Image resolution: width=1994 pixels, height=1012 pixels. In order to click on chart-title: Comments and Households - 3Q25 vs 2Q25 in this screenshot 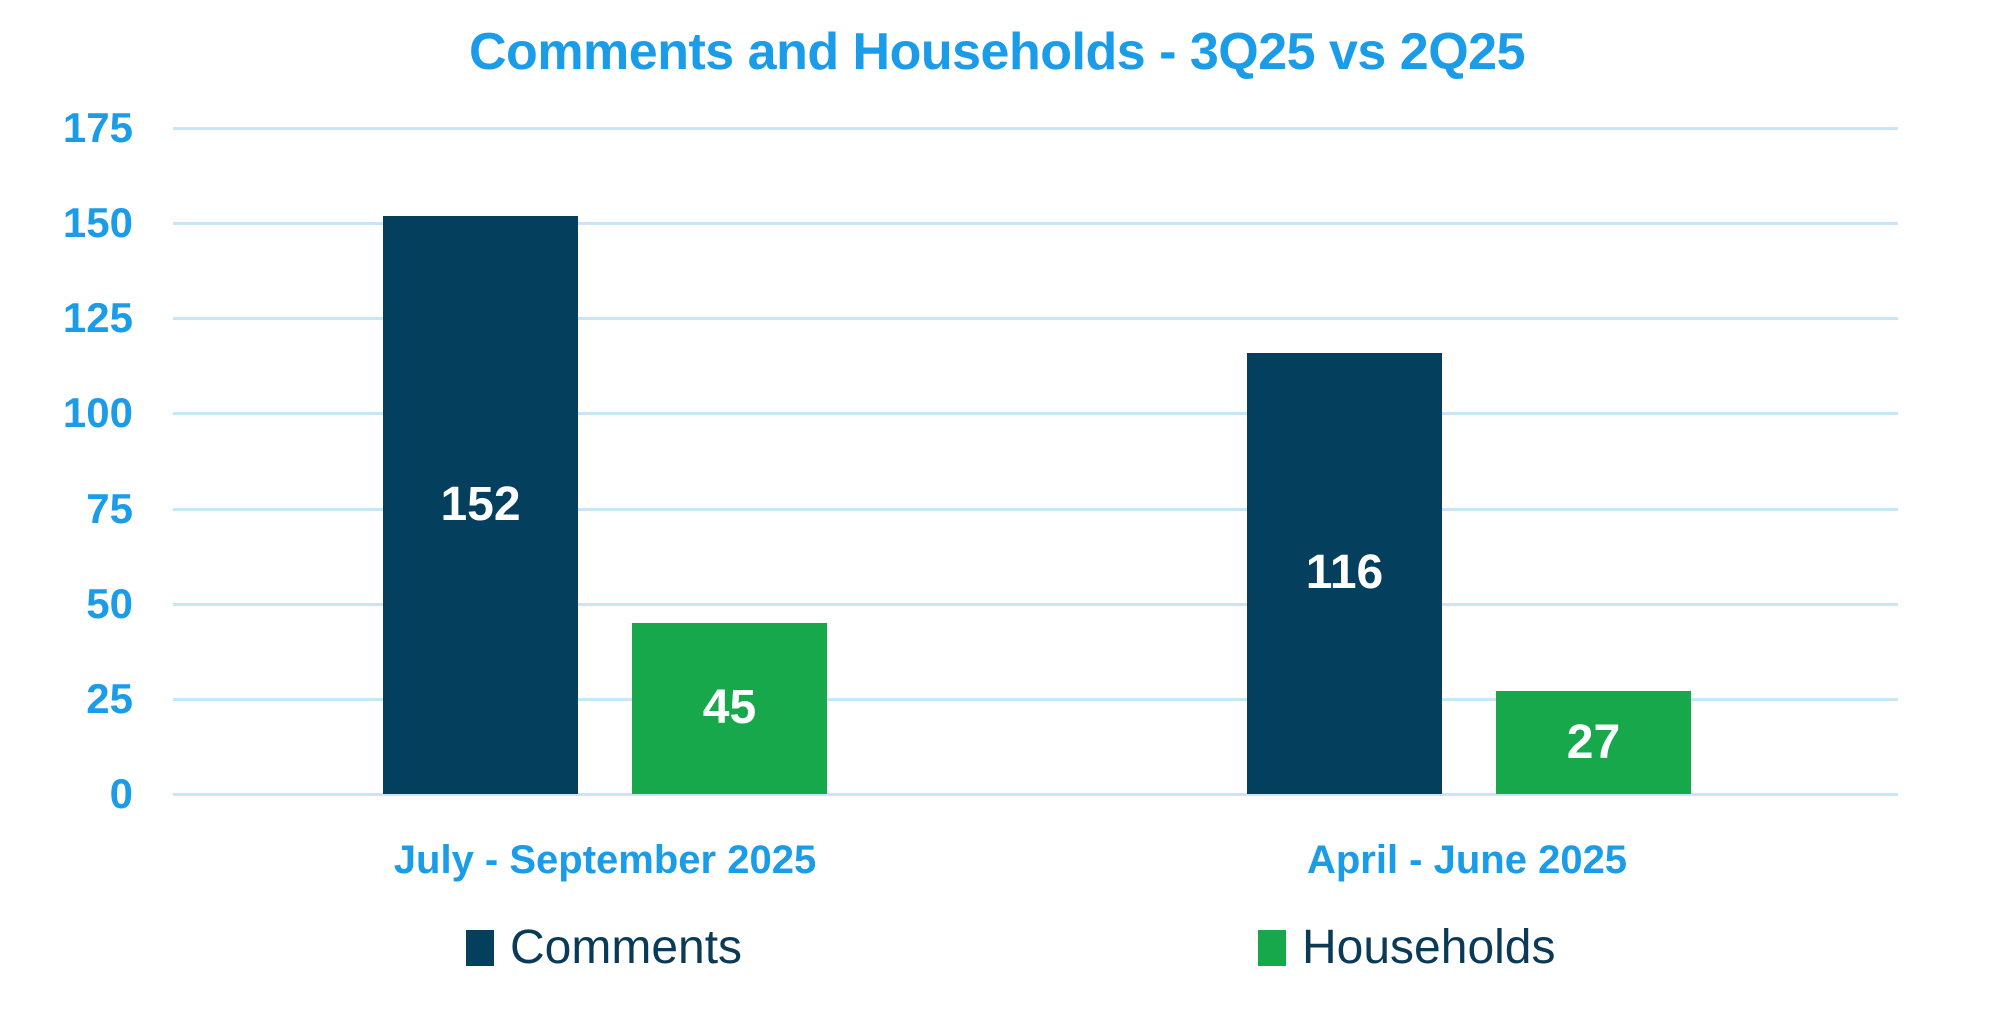, I will do `click(997, 52)`.